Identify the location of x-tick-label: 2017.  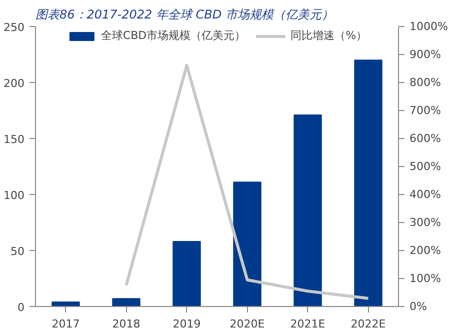
(66, 324).